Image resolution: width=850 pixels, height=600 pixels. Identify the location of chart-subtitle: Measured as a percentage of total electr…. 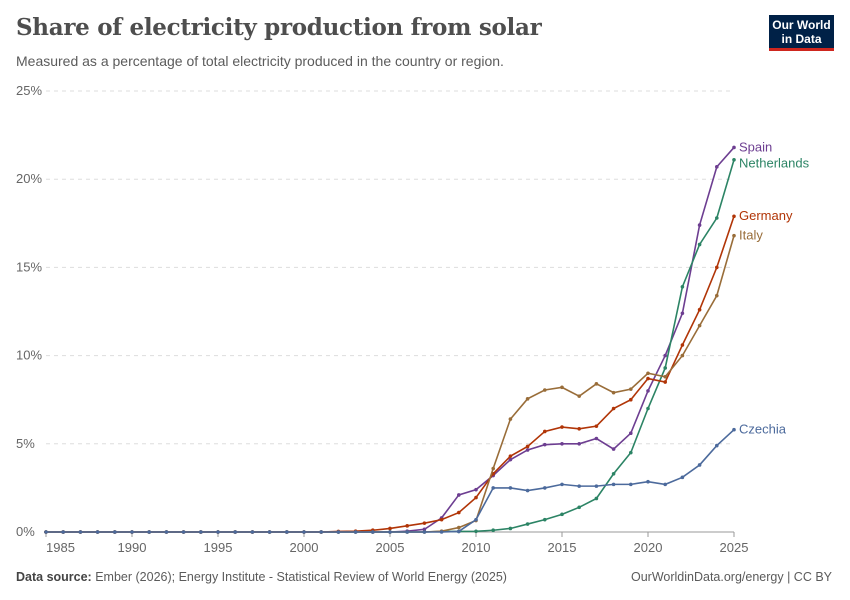
(260, 61).